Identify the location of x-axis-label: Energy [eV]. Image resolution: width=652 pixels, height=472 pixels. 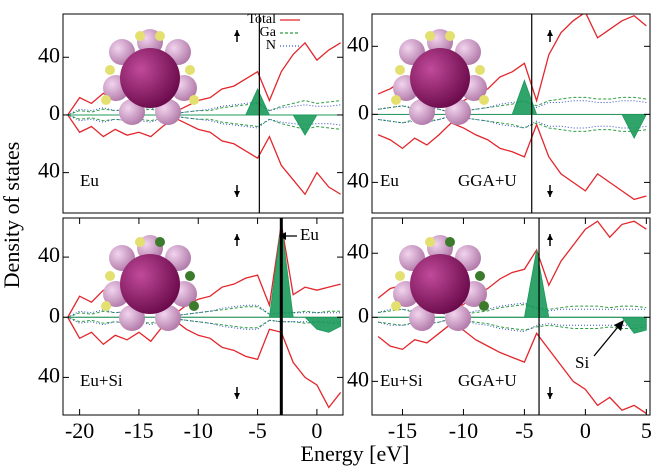
(355, 453).